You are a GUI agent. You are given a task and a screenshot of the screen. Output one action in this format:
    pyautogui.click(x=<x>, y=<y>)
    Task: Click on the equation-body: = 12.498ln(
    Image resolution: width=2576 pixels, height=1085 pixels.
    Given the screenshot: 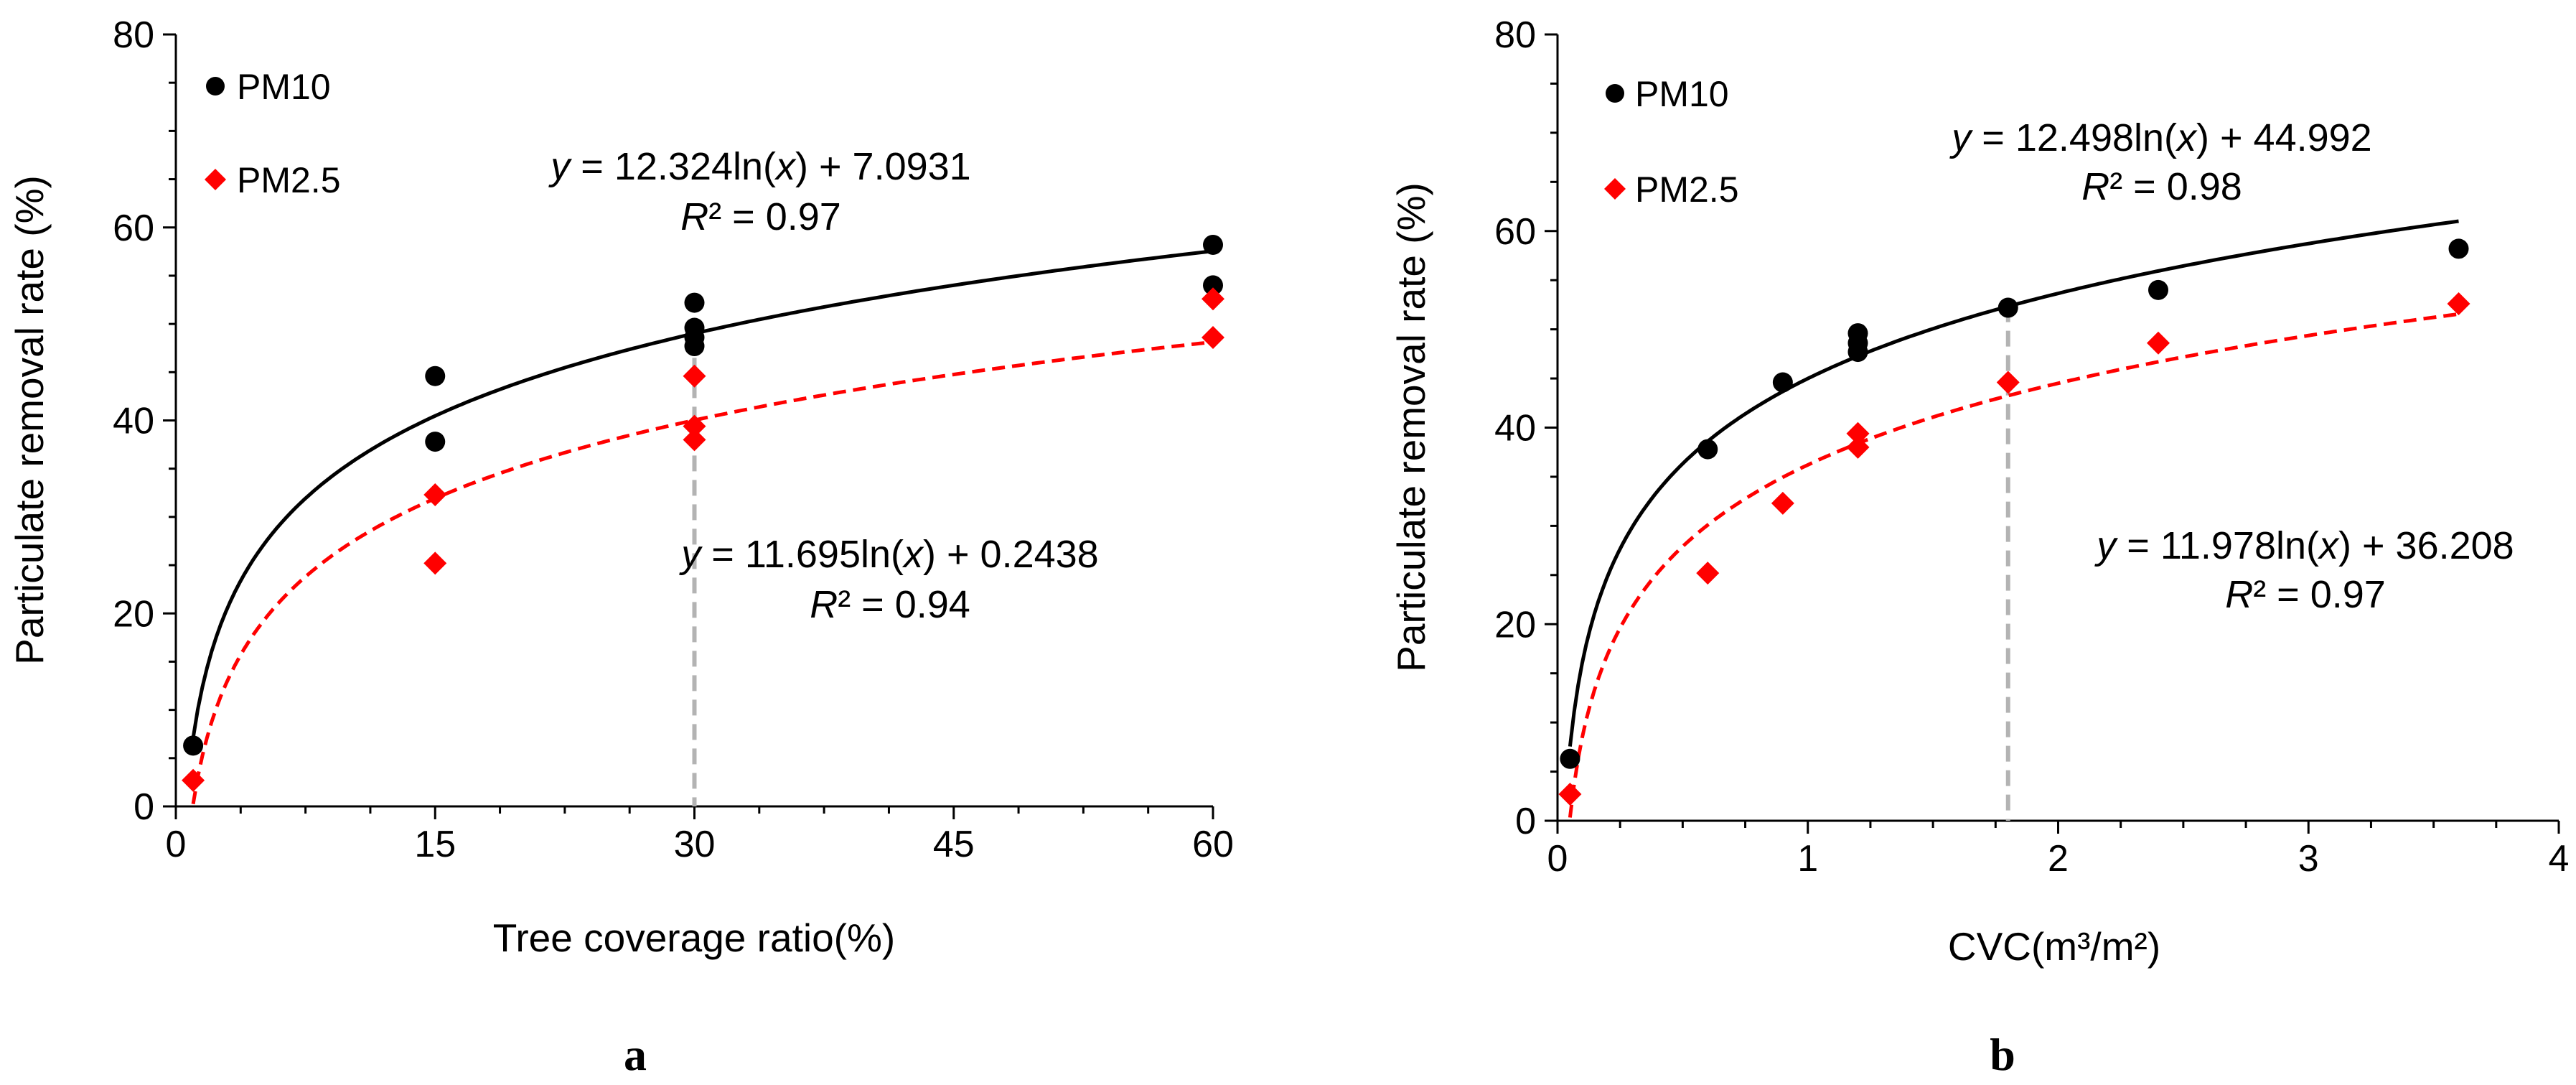 What is the action you would take?
    pyautogui.click(x=2074, y=137)
    